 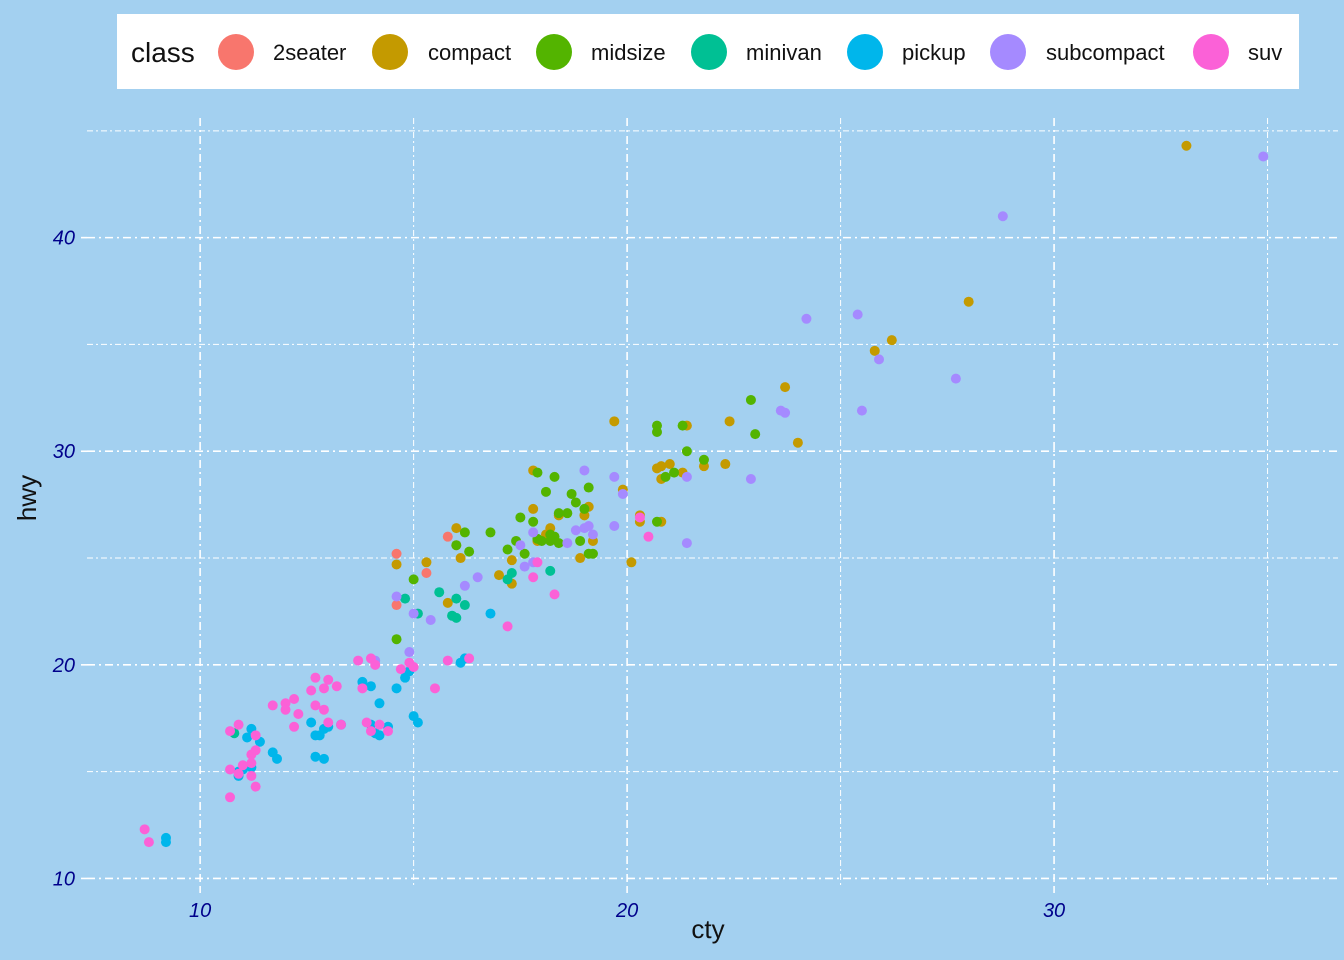 I want to click on x-tick-label: 30, so click(x=1054, y=911).